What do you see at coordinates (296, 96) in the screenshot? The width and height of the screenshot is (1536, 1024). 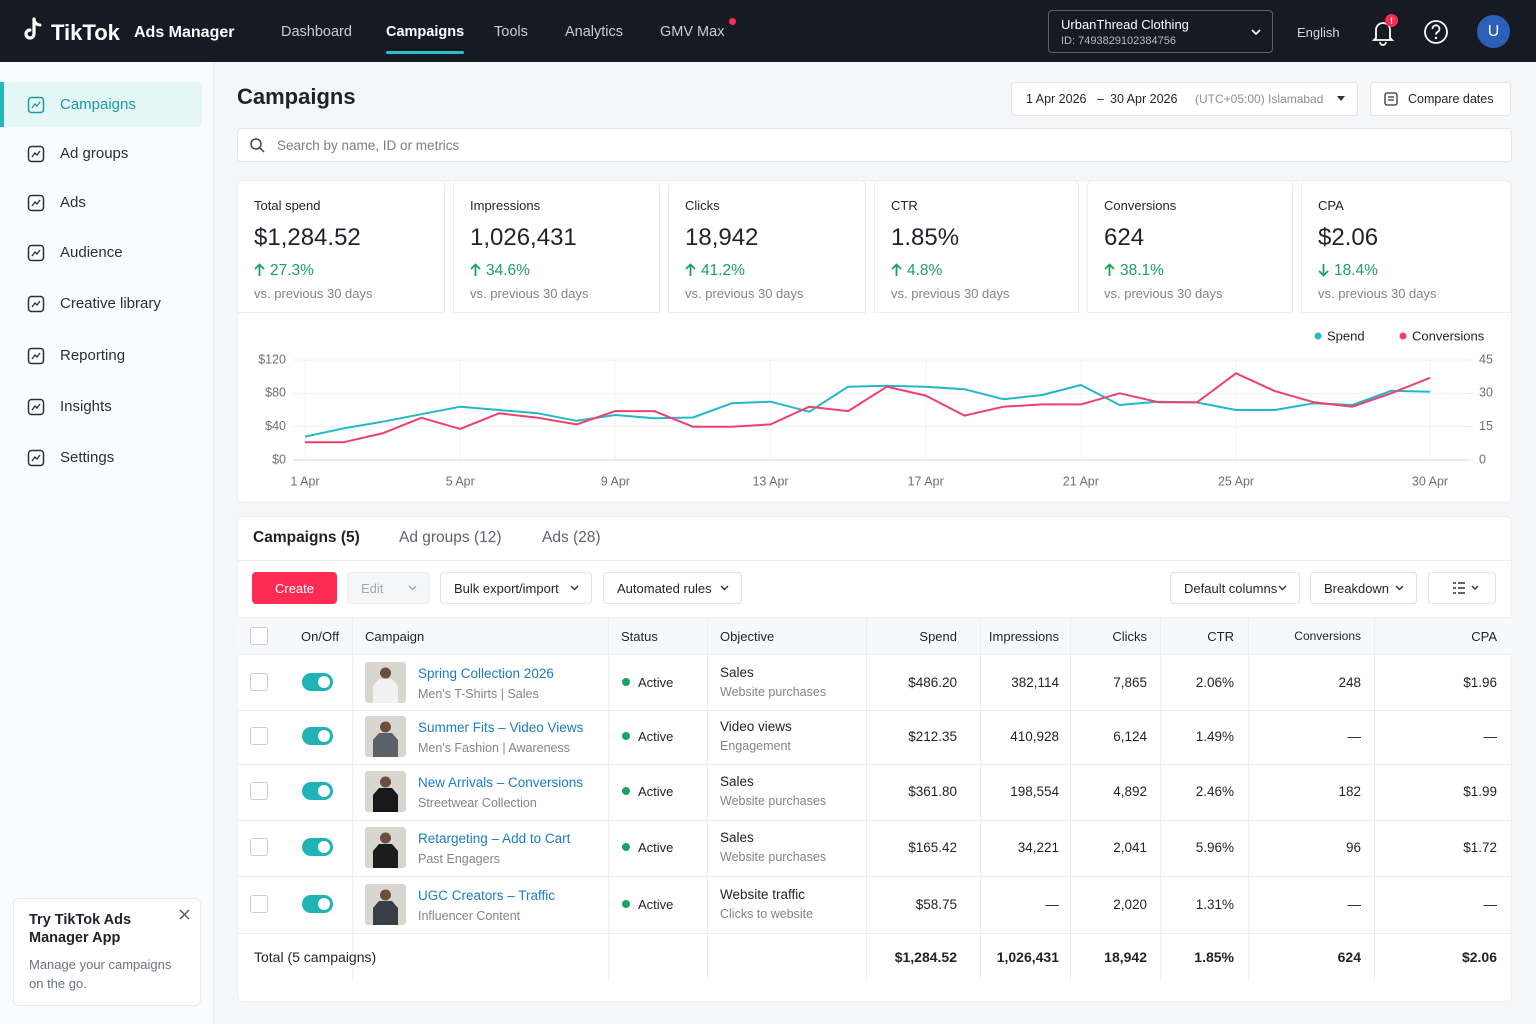 I see `page-title: Campaigns` at bounding box center [296, 96].